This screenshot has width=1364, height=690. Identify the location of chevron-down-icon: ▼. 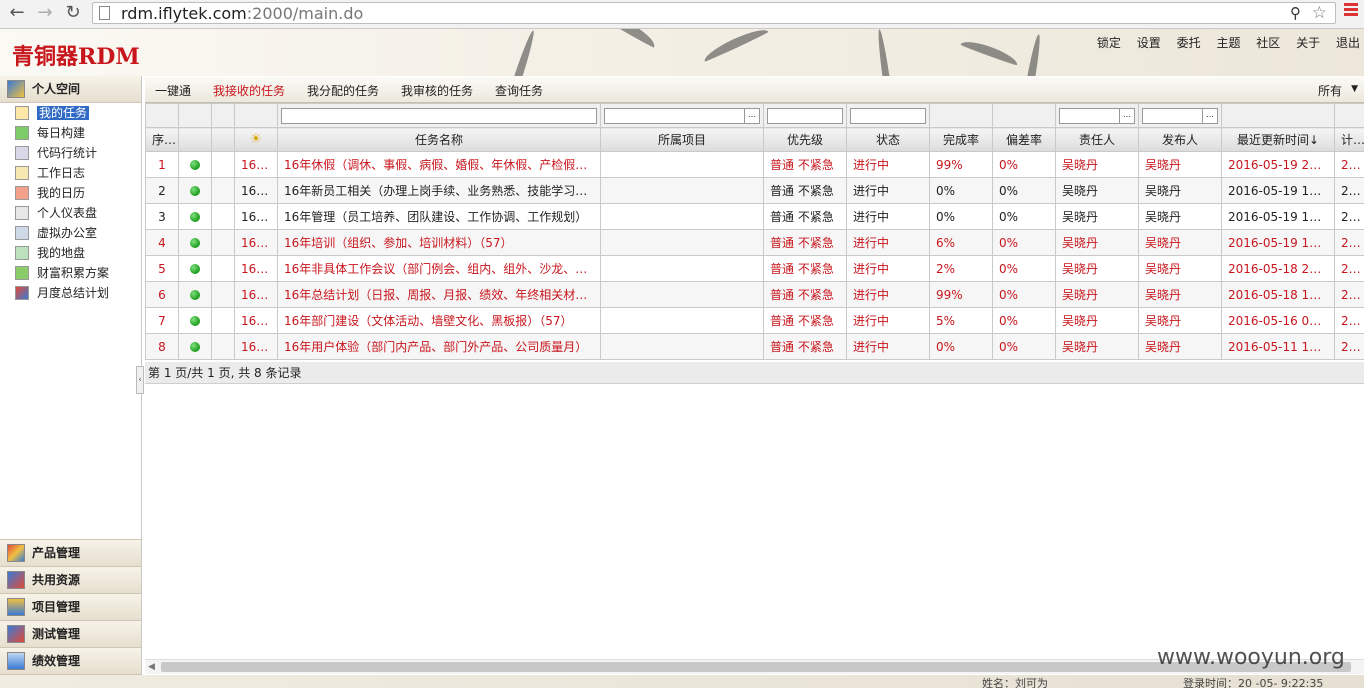
(1354, 89).